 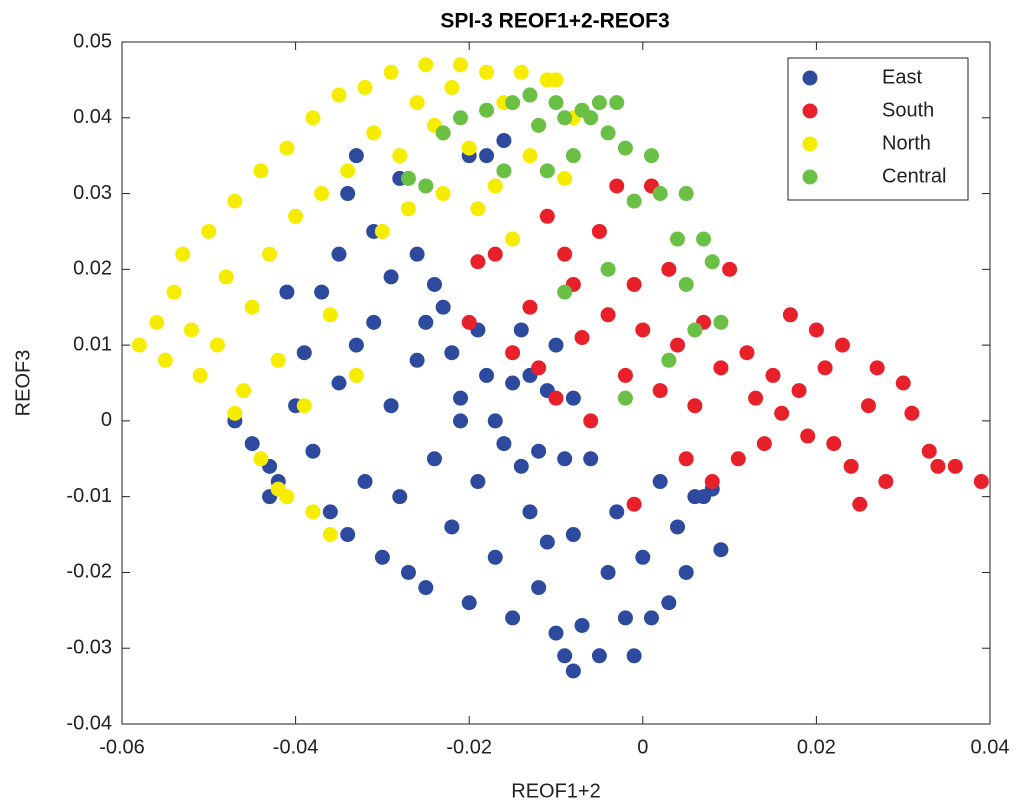 I want to click on legend-label: Central, so click(x=914, y=176).